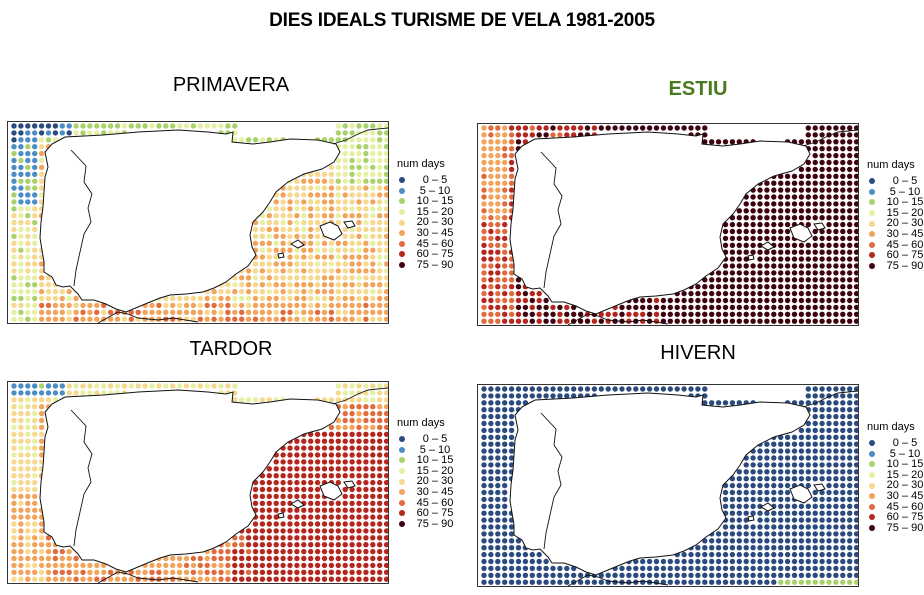  What do you see at coordinates (281, 515) in the screenshot?
I see `island-outline` at bounding box center [281, 515].